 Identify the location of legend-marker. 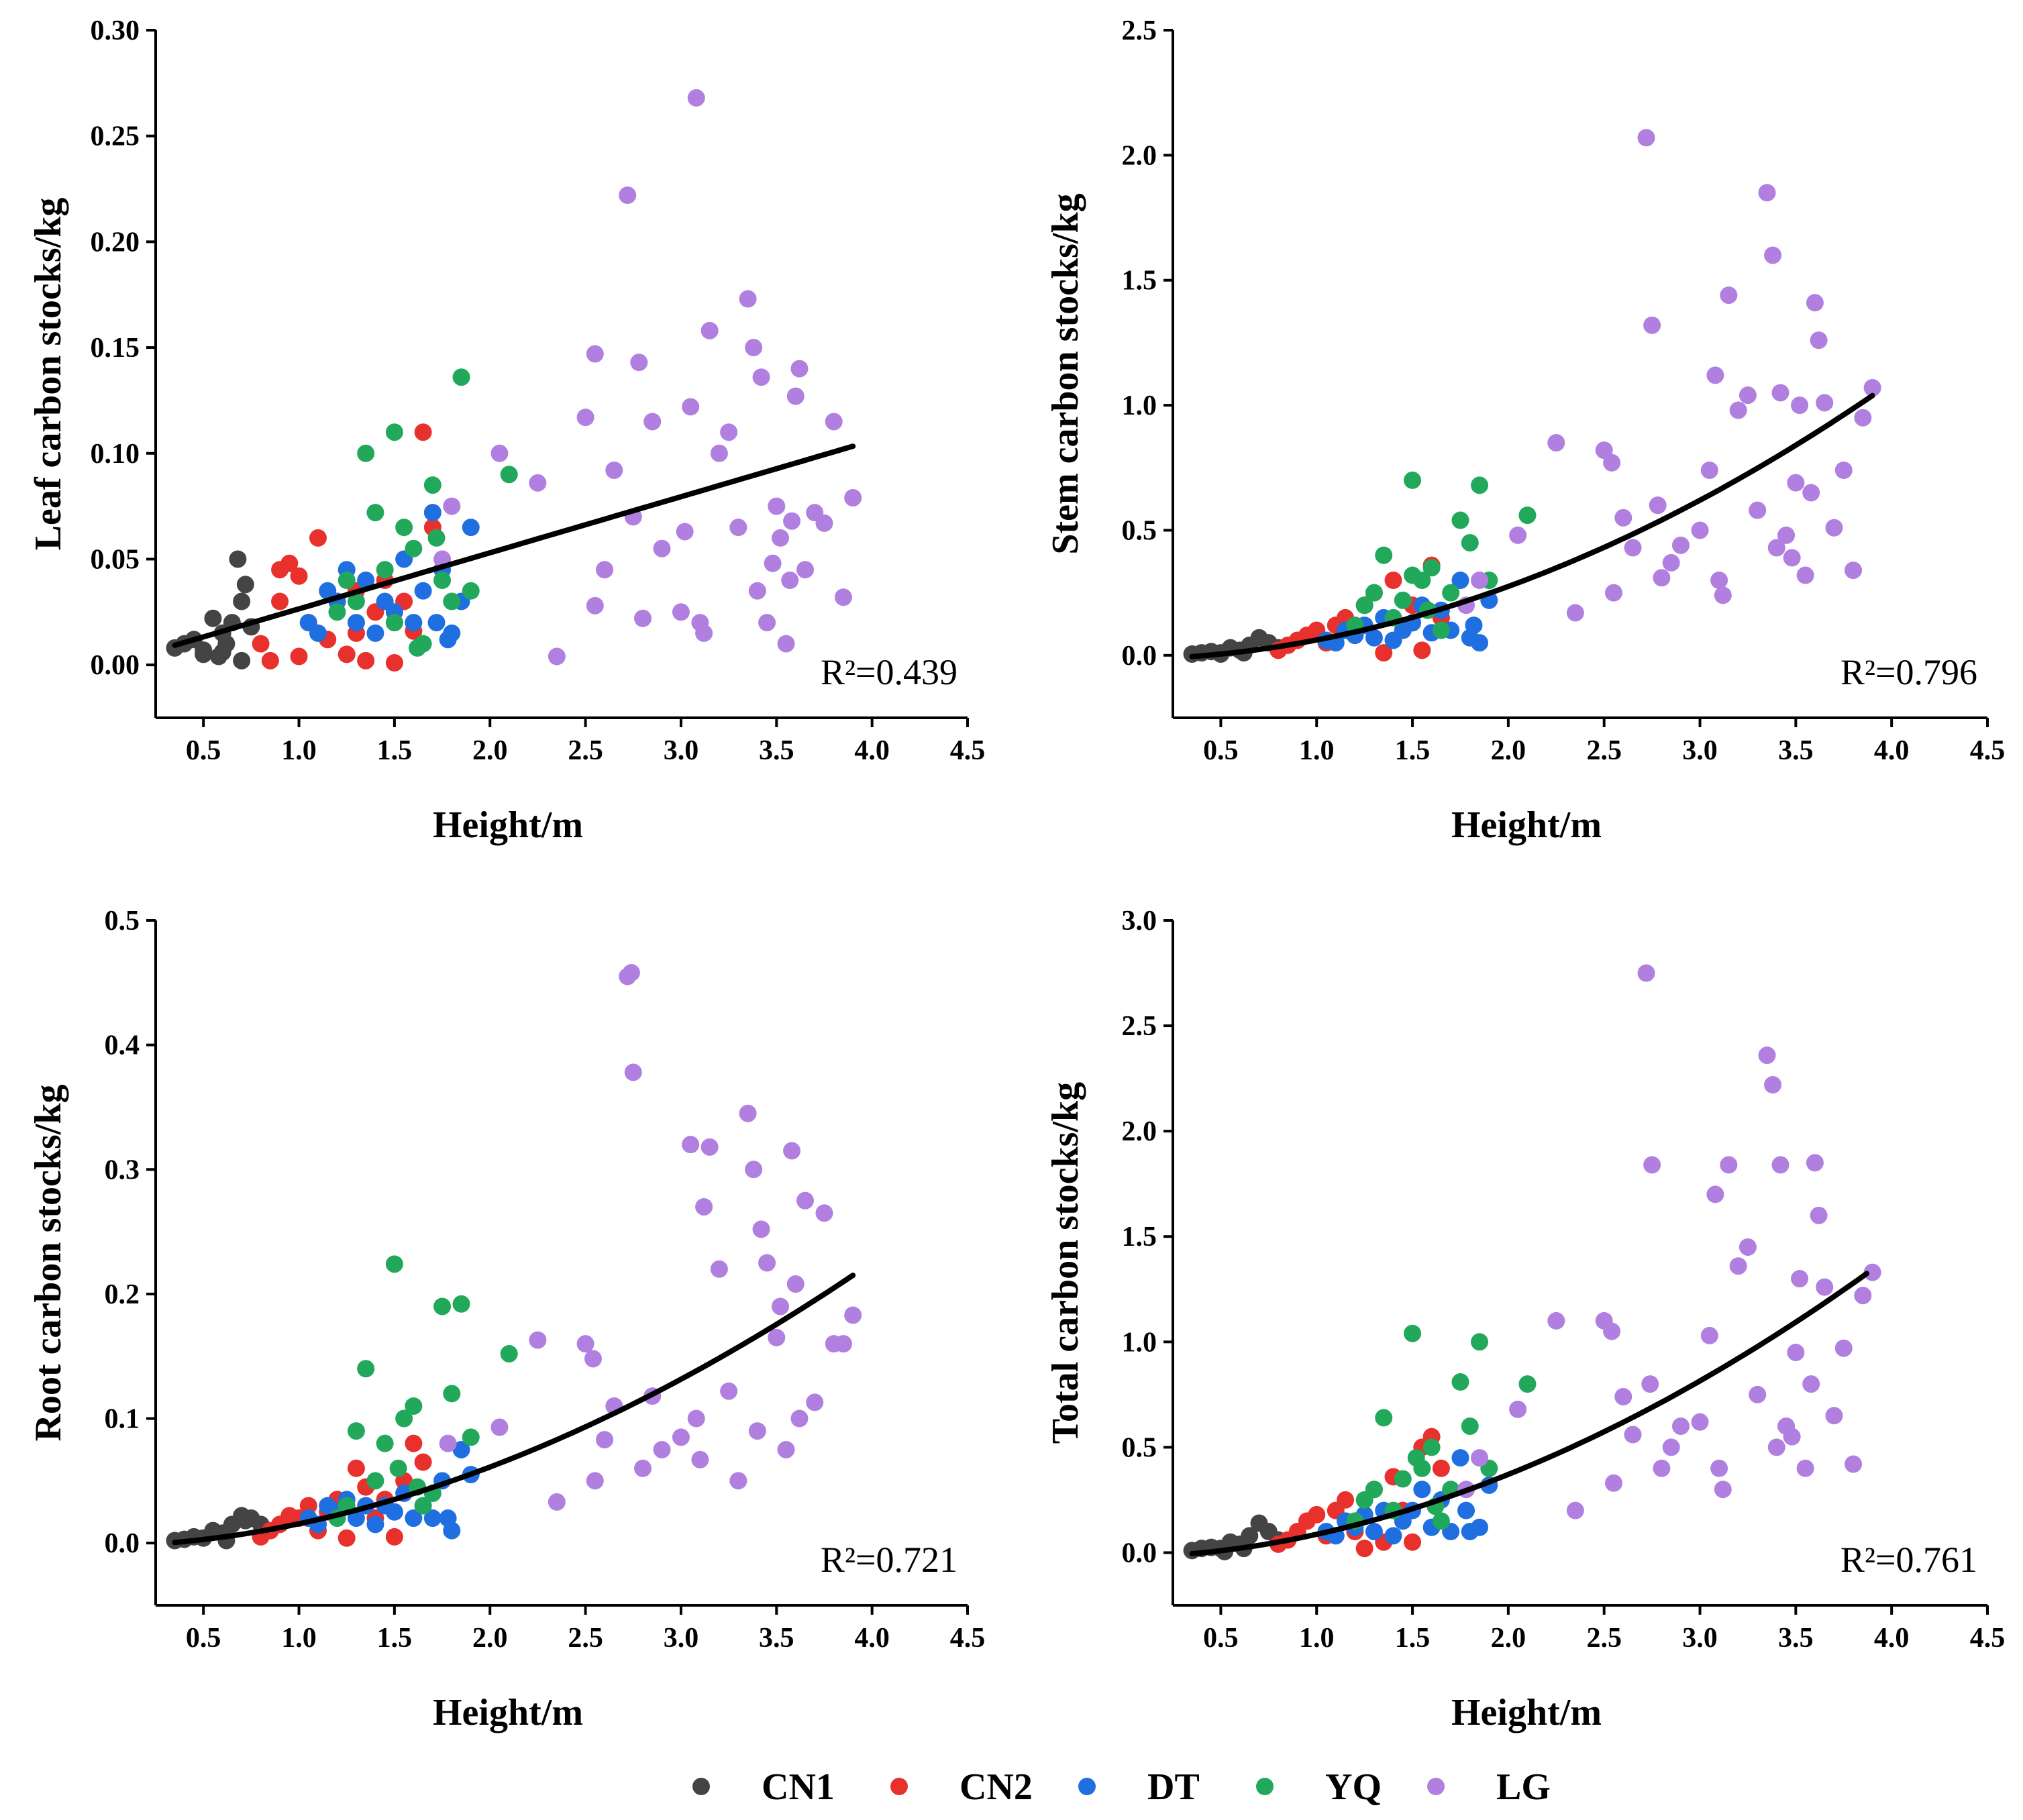
(1087, 1786).